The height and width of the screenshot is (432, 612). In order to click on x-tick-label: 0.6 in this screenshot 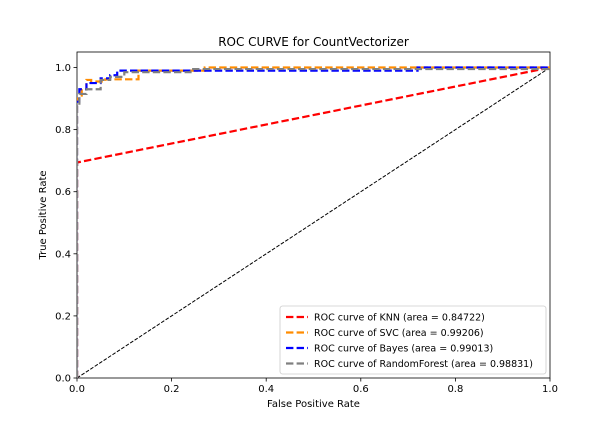, I will do `click(361, 389)`.